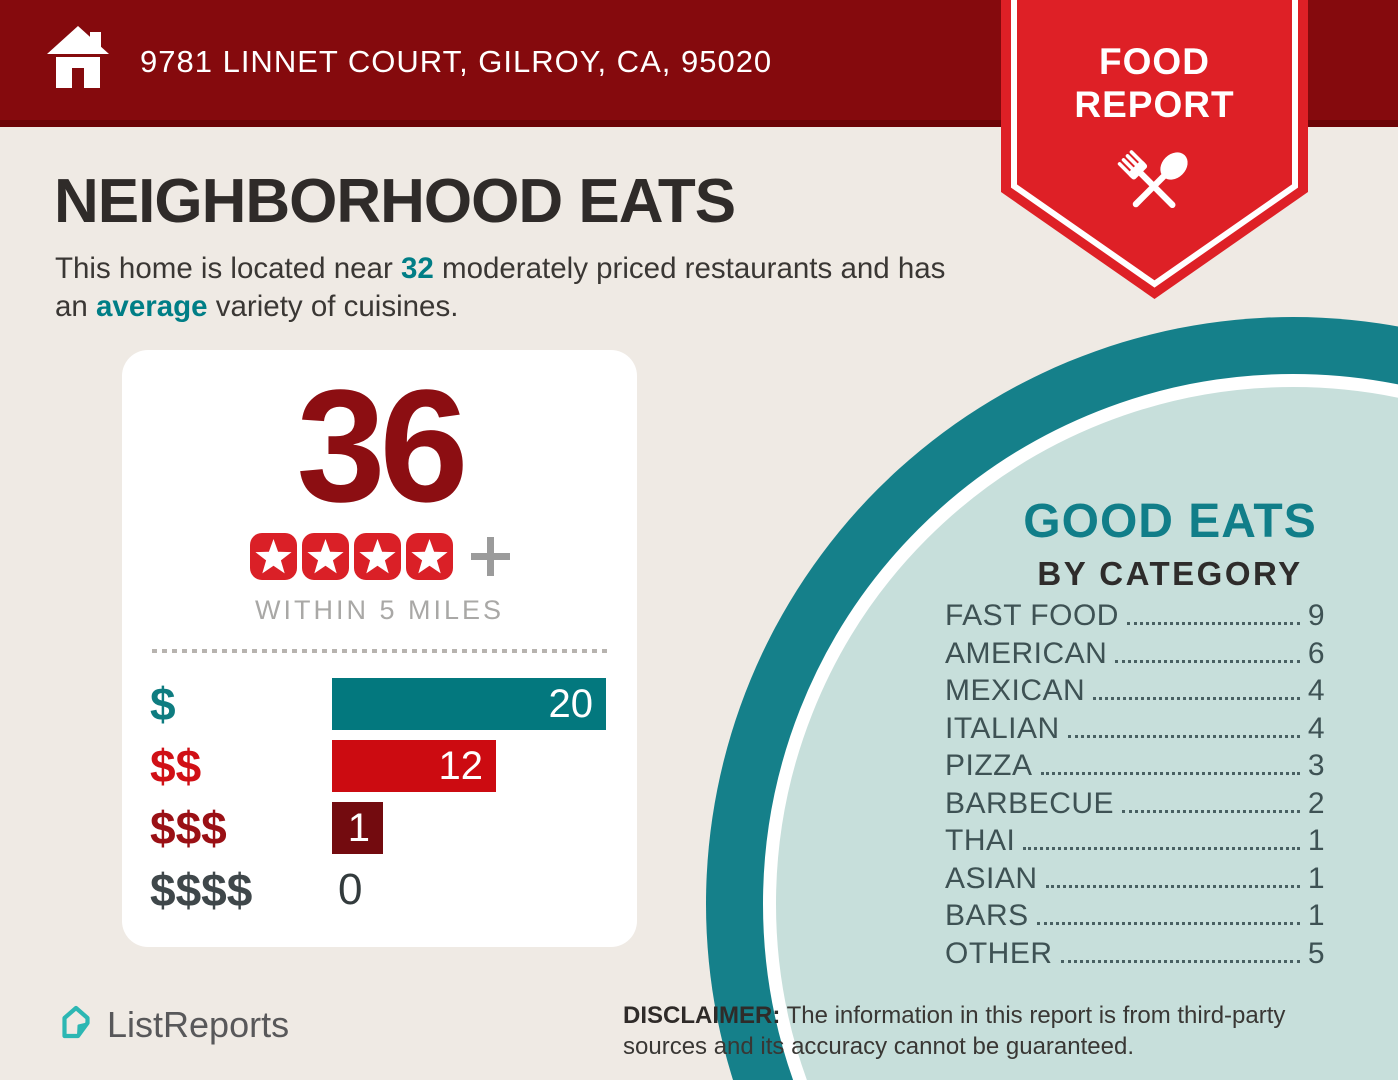 The image size is (1398, 1080). What do you see at coordinates (1154, 104) in the screenshot?
I see `ribbon-title-line2: REPORT` at bounding box center [1154, 104].